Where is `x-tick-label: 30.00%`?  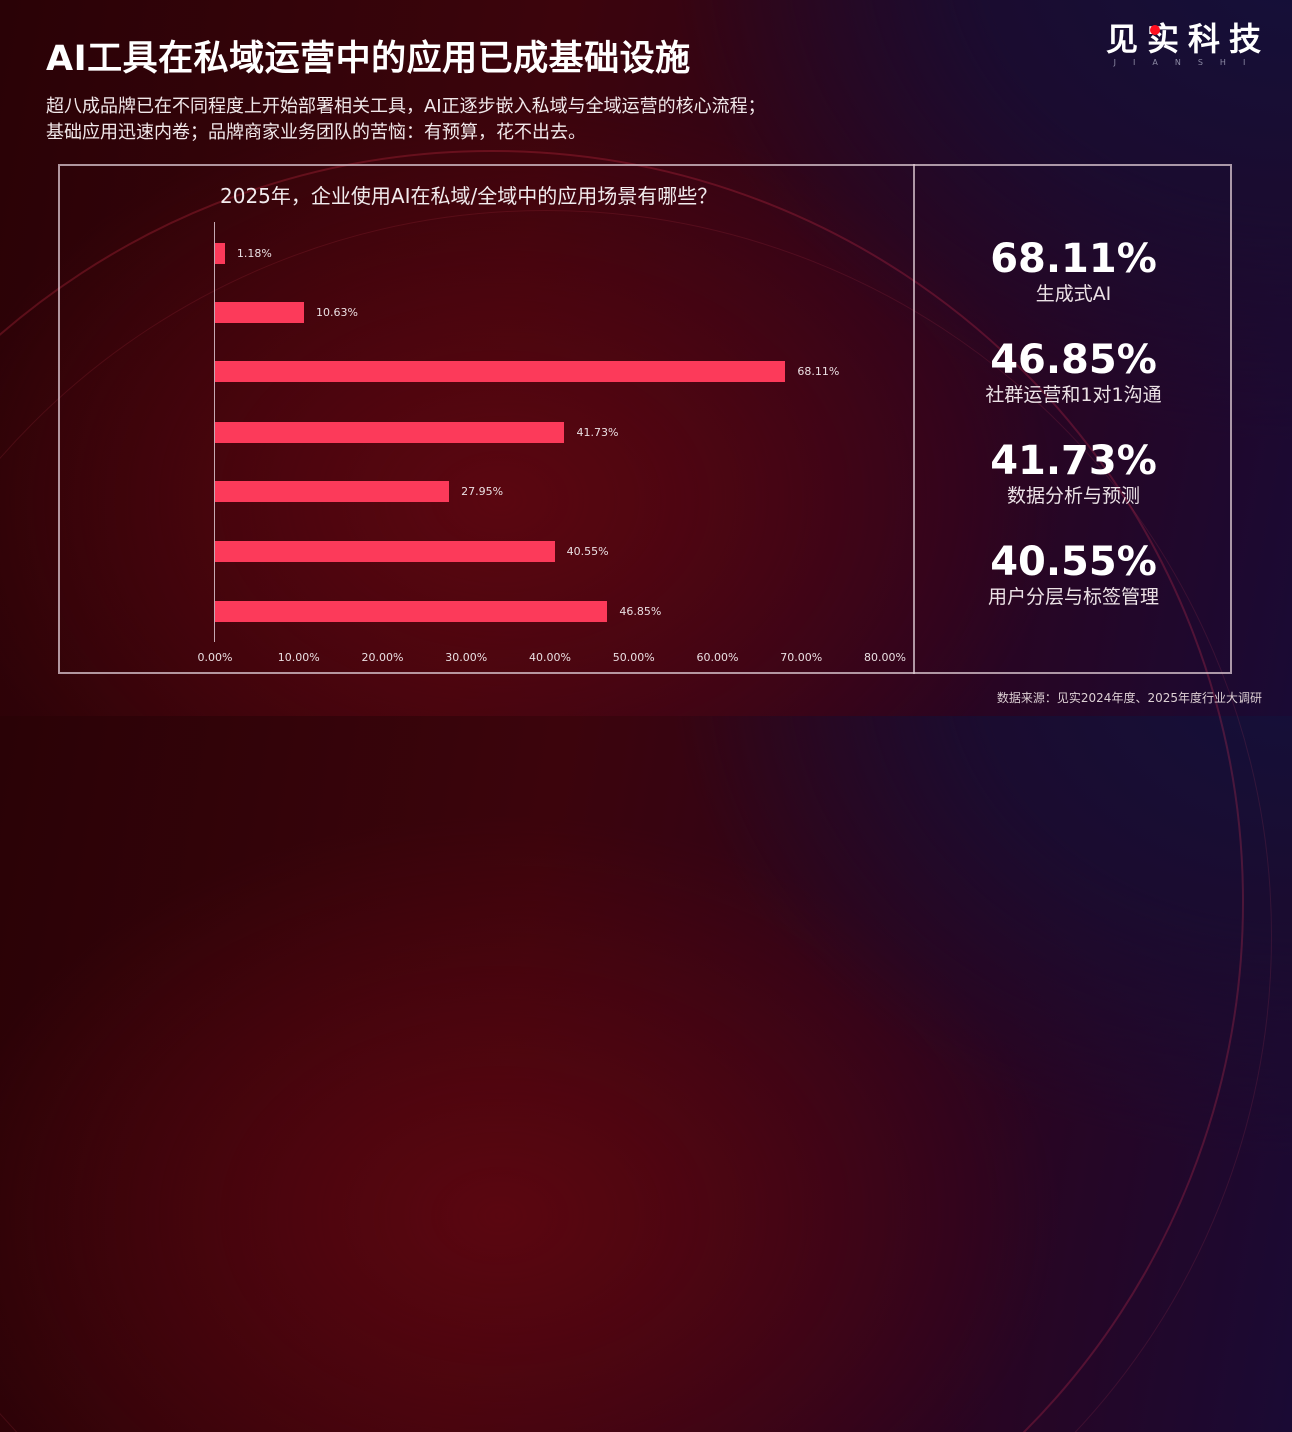
x-tick-label: 30.00% is located at coordinates (466, 657).